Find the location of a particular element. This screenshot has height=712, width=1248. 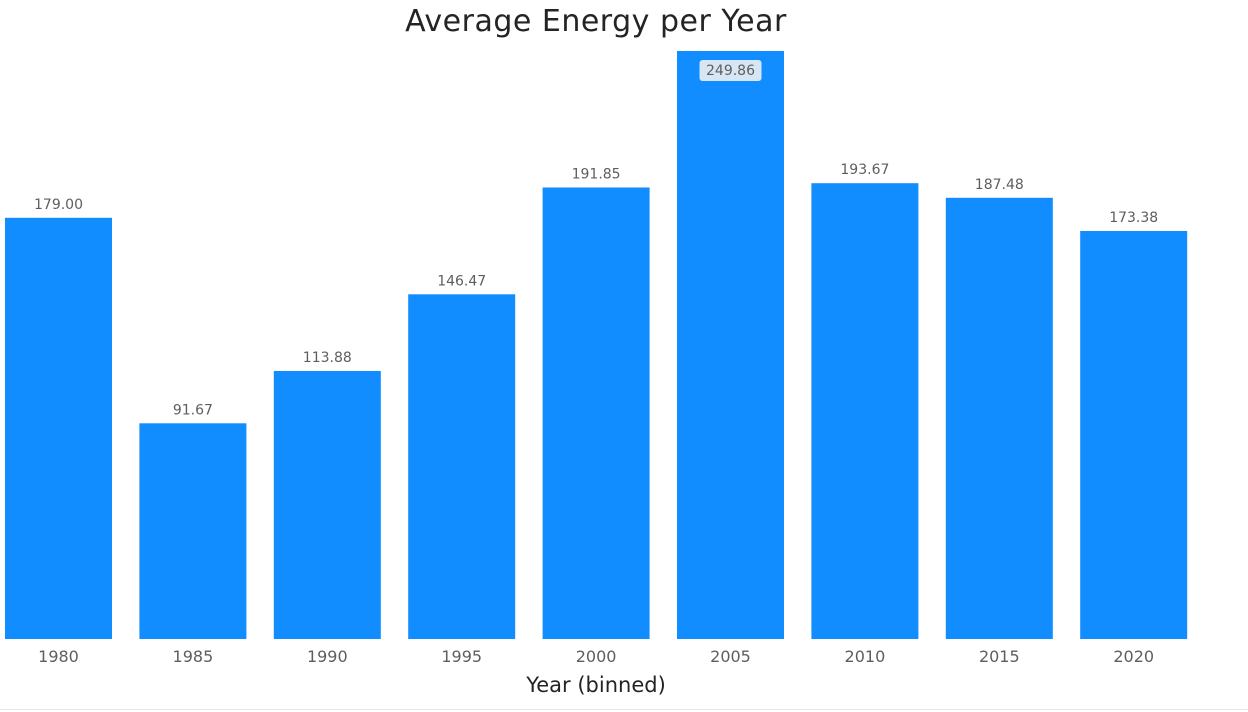

bar-2020 is located at coordinates (1134, 435).